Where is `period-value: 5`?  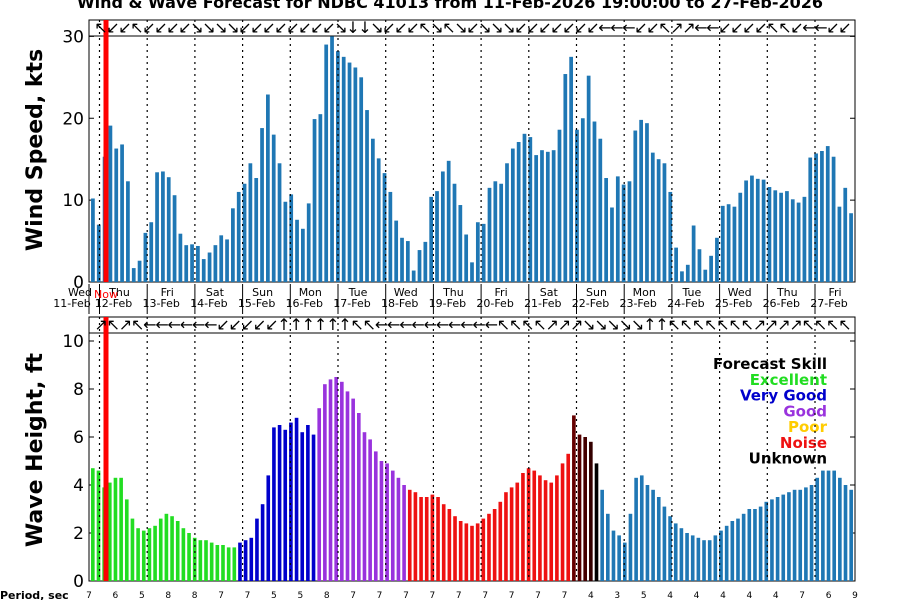 period-value: 5 is located at coordinates (300, 595).